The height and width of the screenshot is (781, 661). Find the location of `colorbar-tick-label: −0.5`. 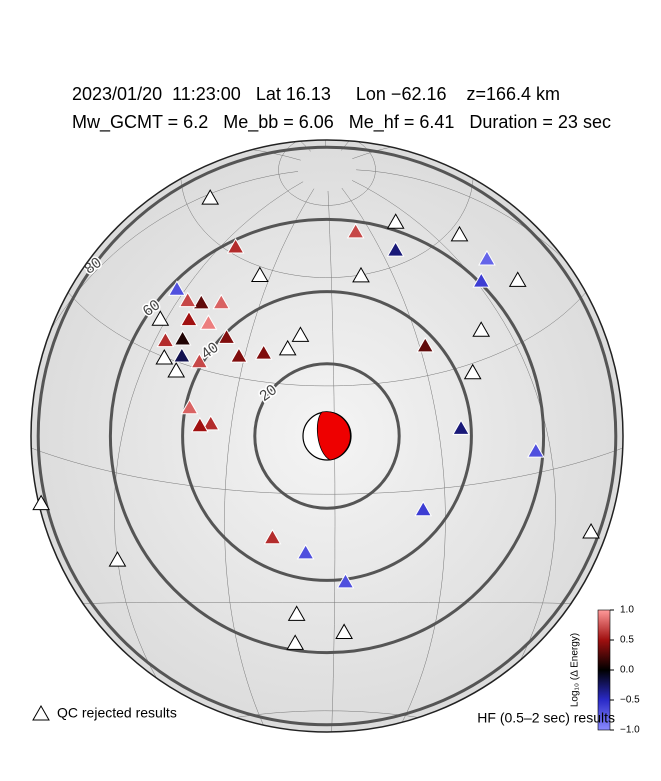

colorbar-tick-label: −0.5 is located at coordinates (630, 700).